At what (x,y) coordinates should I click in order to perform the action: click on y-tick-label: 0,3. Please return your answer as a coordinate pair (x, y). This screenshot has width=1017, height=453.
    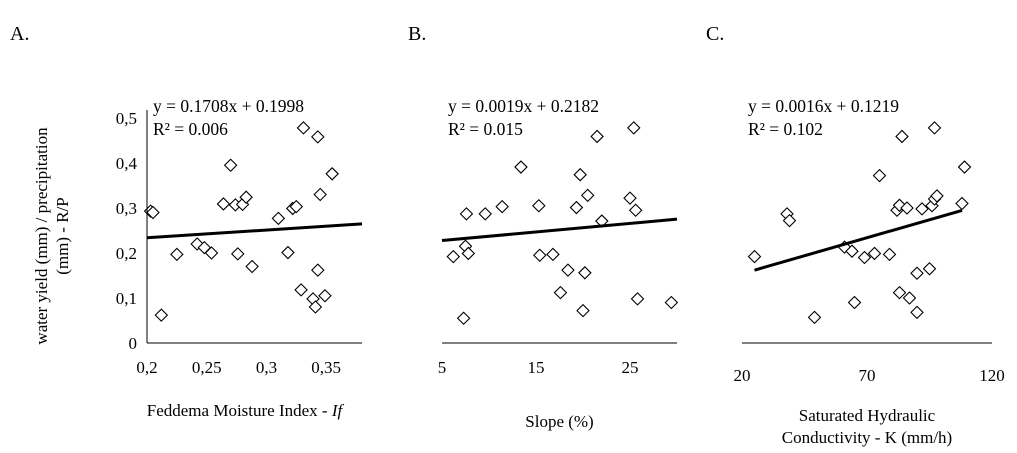
    Looking at the image, I should click on (126, 208).